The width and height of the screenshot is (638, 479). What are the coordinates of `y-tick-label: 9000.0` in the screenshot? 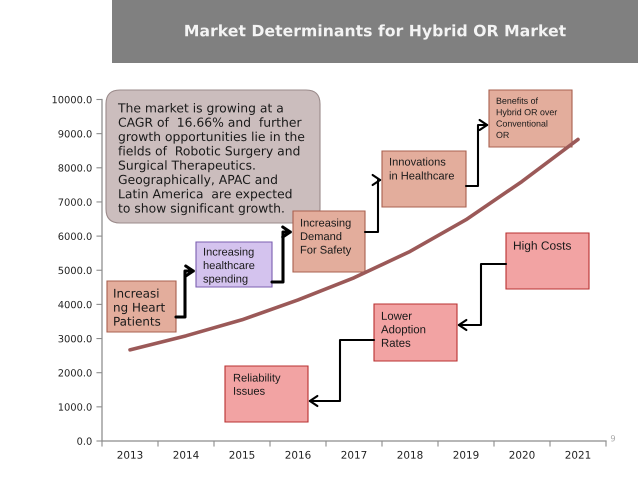 It's located at (75, 134).